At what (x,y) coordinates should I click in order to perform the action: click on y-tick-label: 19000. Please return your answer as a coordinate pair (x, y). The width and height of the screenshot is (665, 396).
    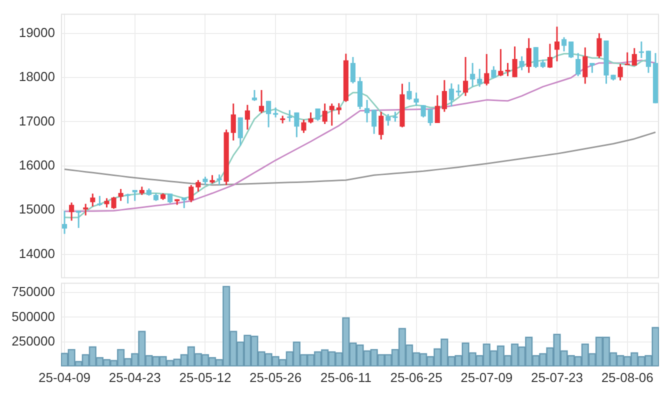
    Looking at the image, I should click on (36, 32).